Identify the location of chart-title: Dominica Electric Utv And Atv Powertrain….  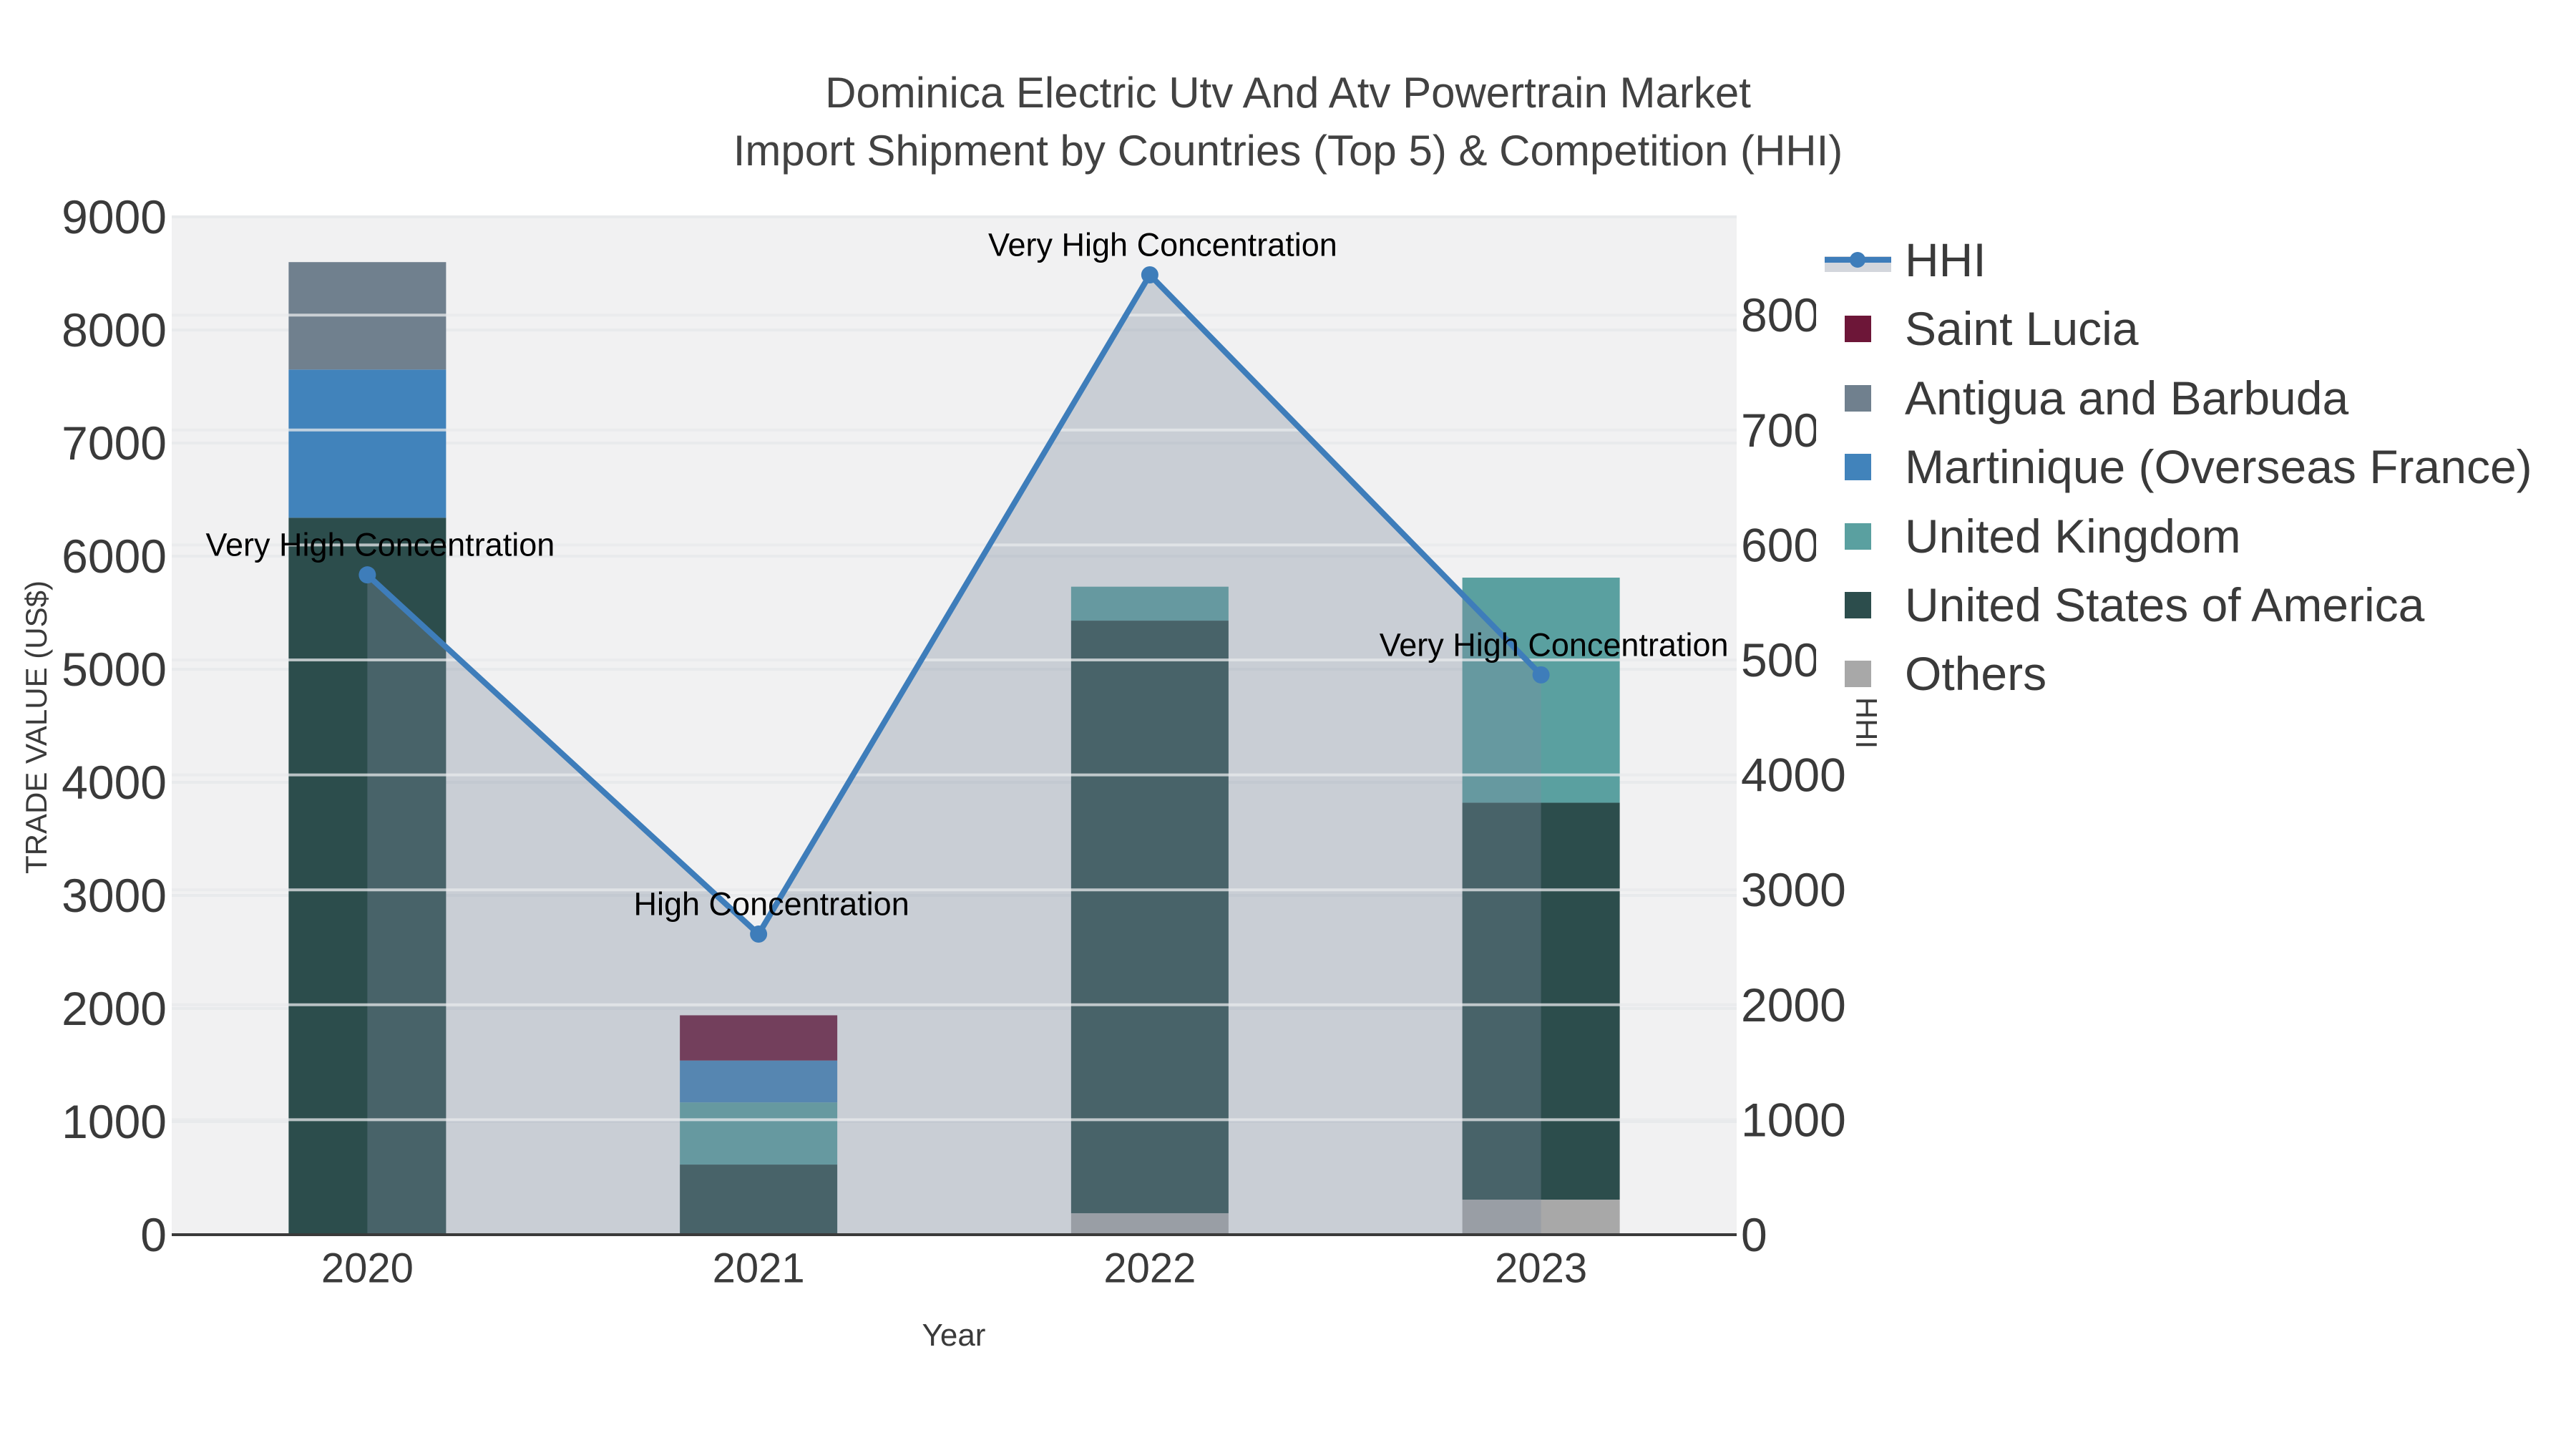
(1288, 122).